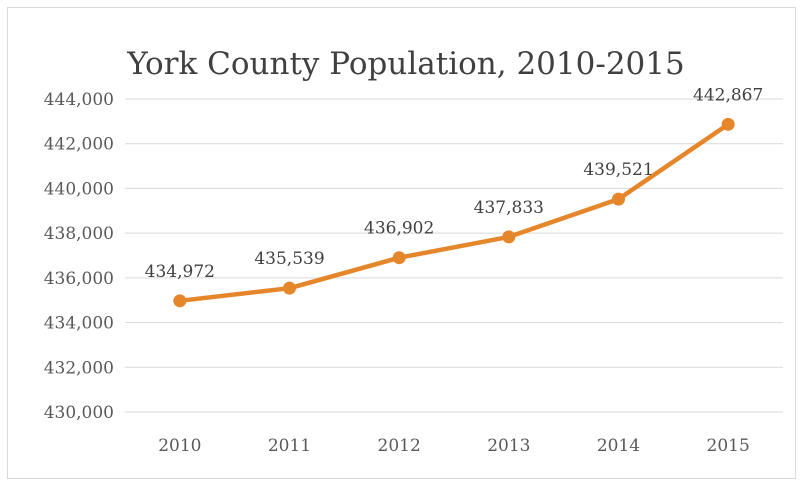 Image resolution: width=805 pixels, height=489 pixels. I want to click on x-tick-label: 2014, so click(618, 446).